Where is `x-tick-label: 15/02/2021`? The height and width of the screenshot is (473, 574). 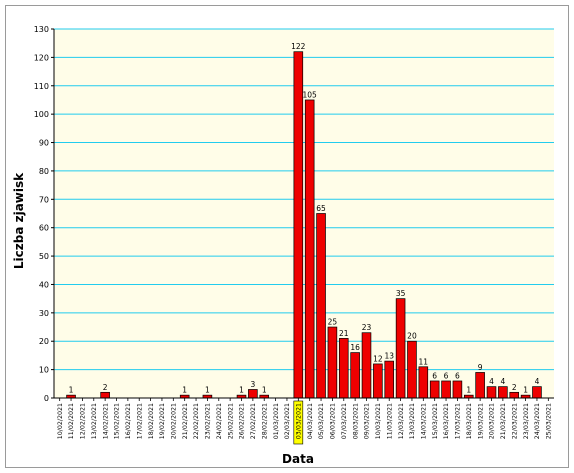 x-tick-label: 15/02/2021 is located at coordinates (117, 421).